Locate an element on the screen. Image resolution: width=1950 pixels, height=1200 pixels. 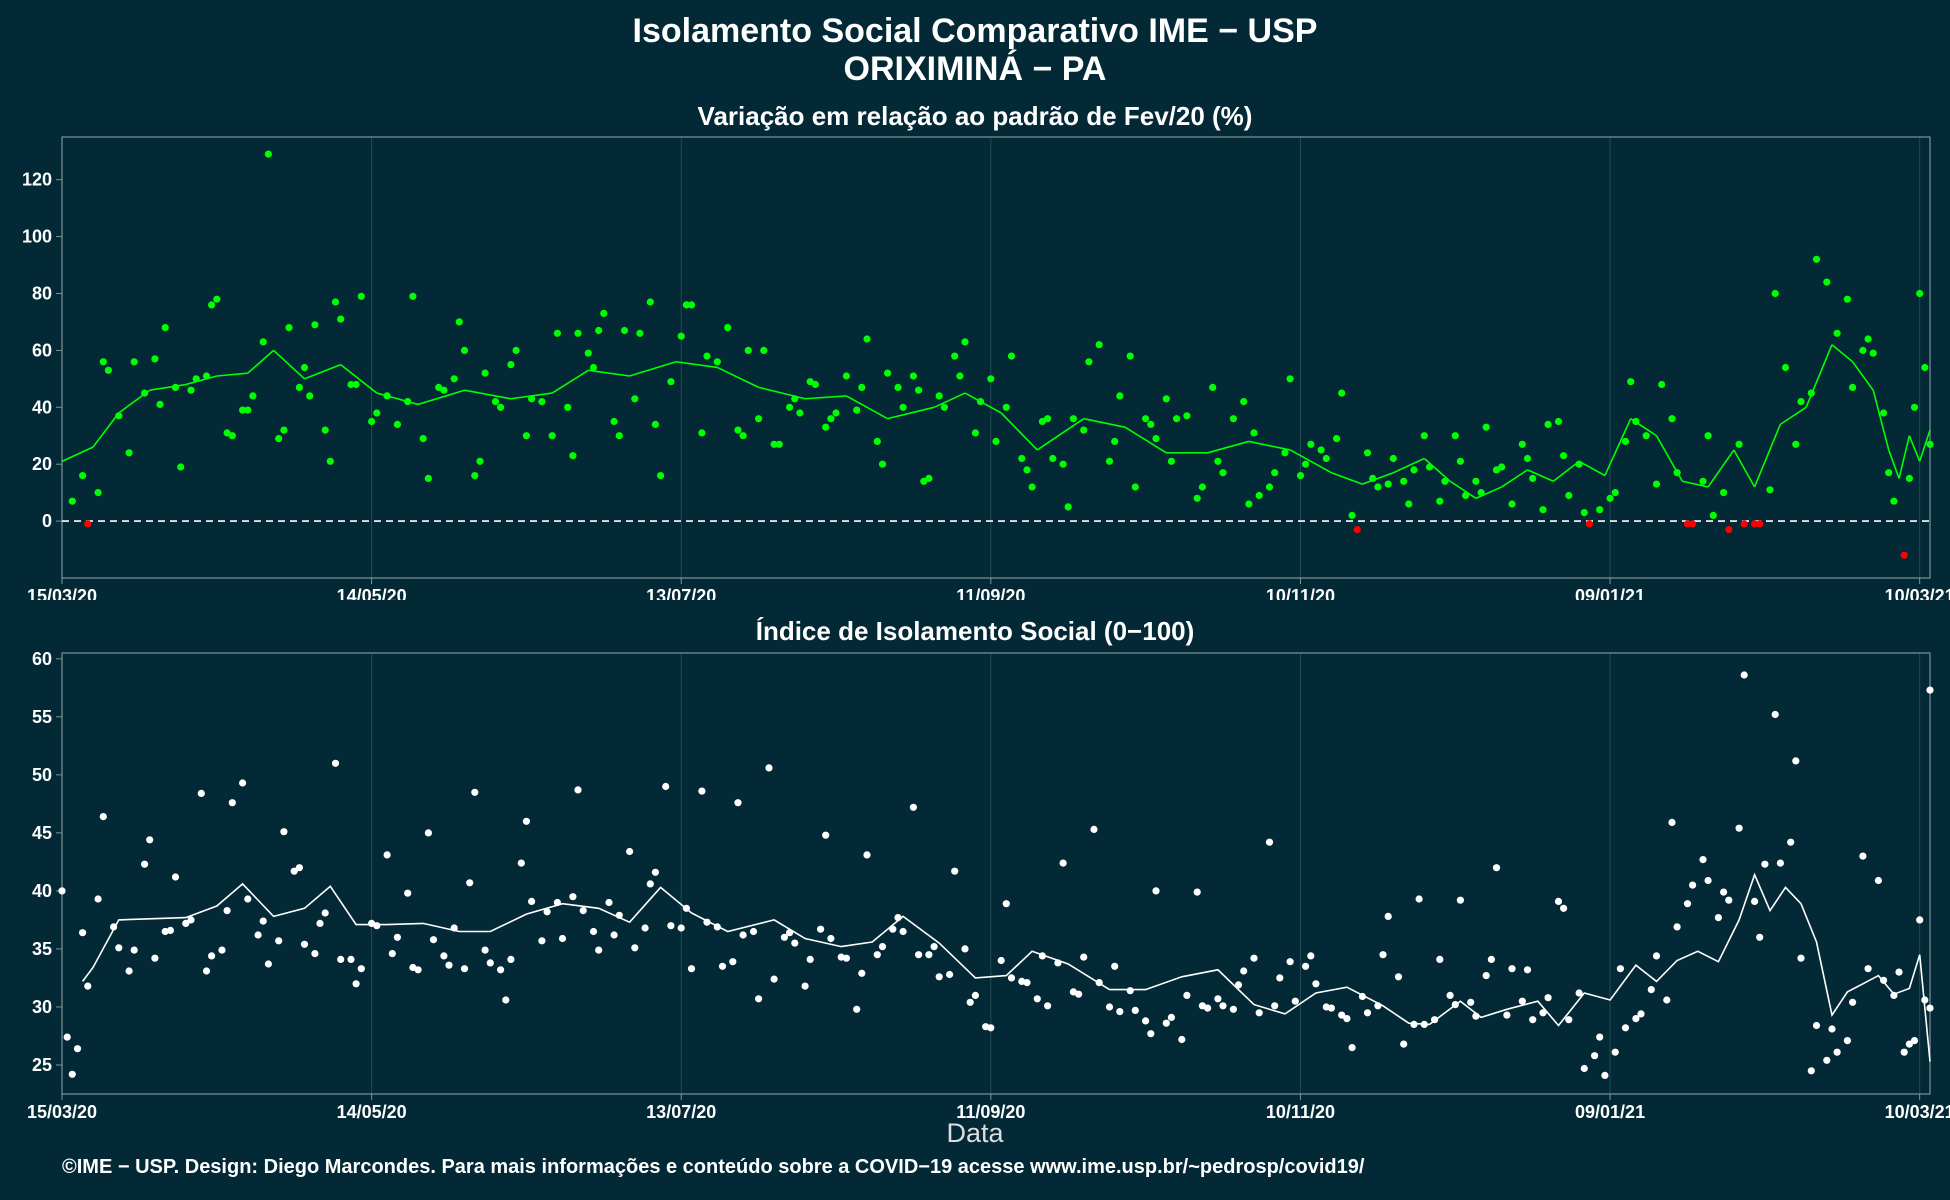
x-tick-label: 13/07/20 is located at coordinates (681, 593).